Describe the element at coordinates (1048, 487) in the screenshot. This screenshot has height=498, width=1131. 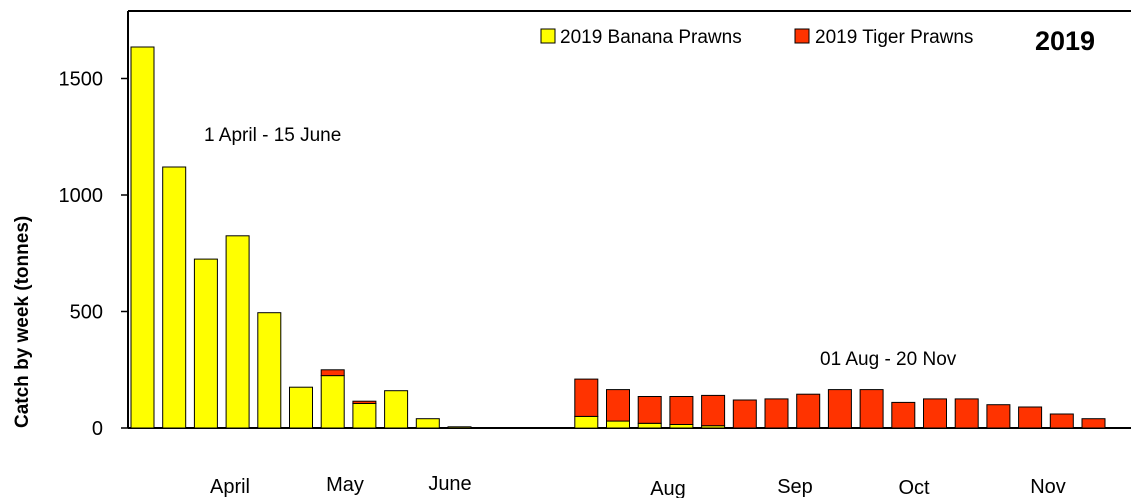
I see `month-label-nov: Nov` at that location.